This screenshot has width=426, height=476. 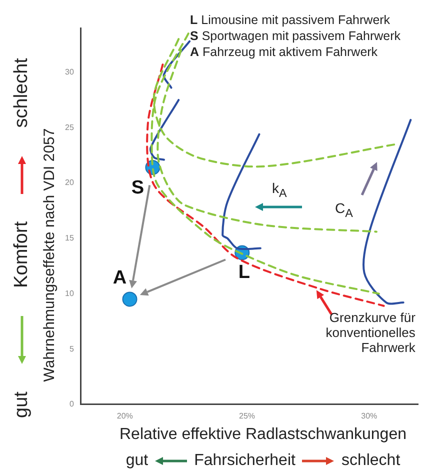 What do you see at coordinates (263, 435) in the screenshot?
I see `x-axis-title: Relative effektive Radlastschwankungen` at bounding box center [263, 435].